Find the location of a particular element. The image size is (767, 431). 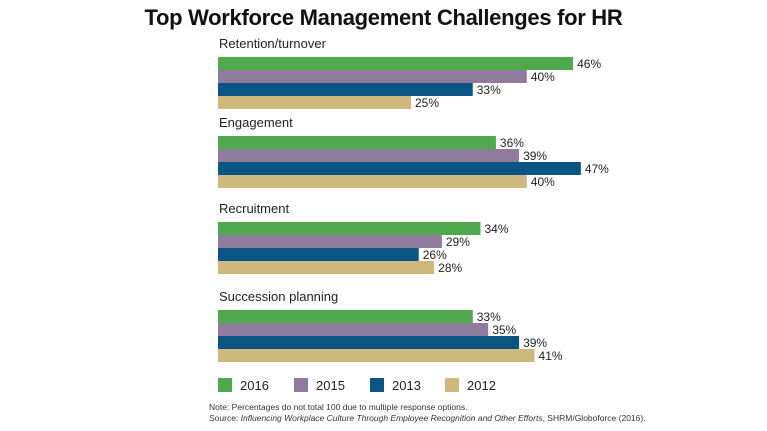

category-label: Succession planning is located at coordinates (278, 296).